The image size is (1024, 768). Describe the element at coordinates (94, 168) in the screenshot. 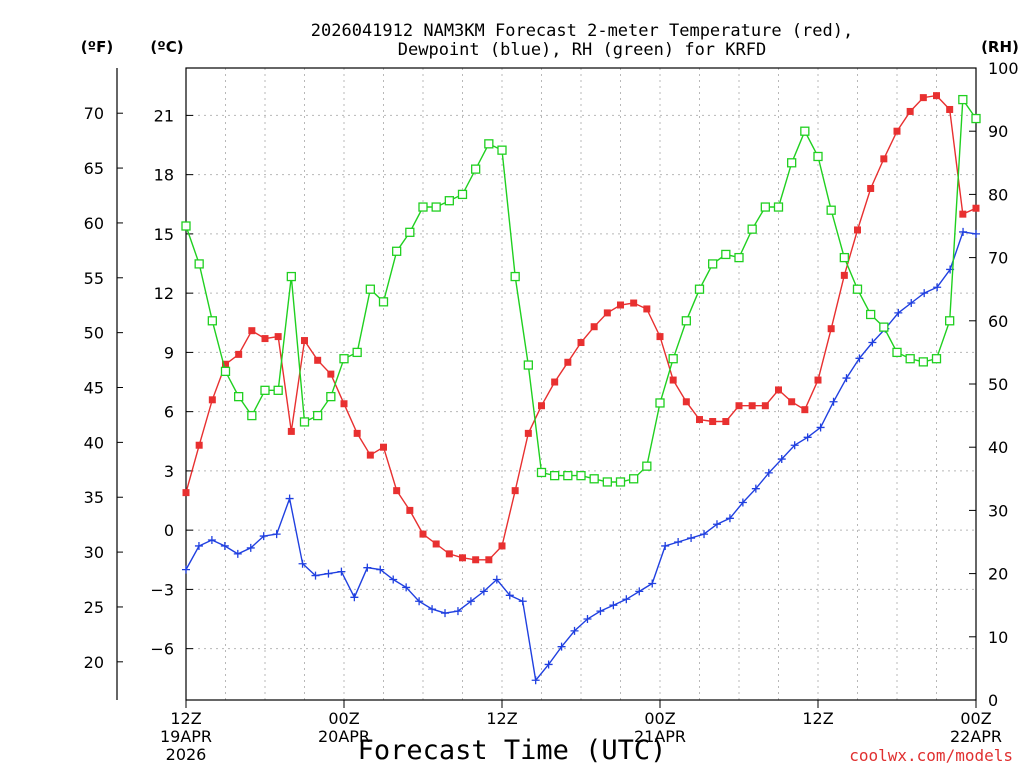

I see `f-axis-tick-label: 65` at that location.